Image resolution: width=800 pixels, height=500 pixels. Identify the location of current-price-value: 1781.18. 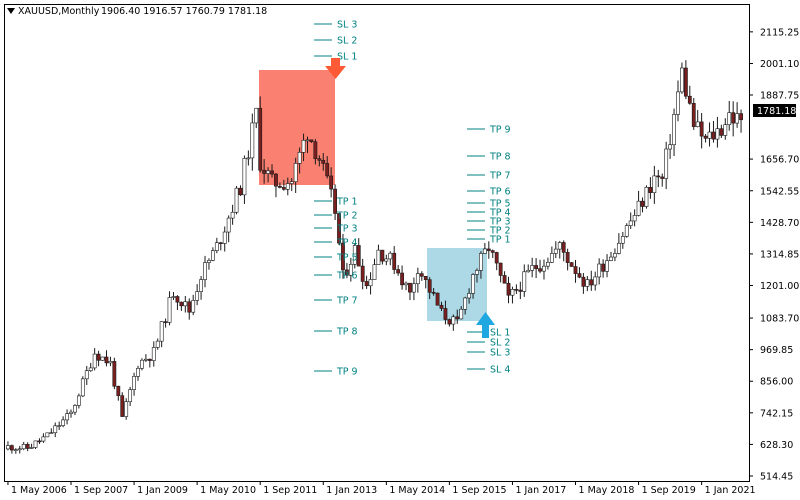
(776, 111).